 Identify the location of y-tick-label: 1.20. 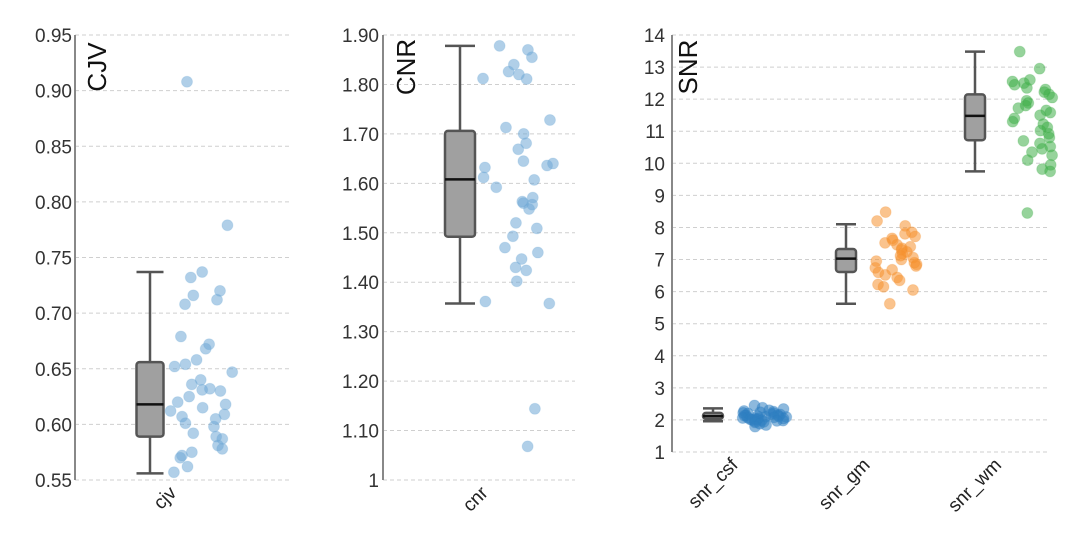
(360, 382).